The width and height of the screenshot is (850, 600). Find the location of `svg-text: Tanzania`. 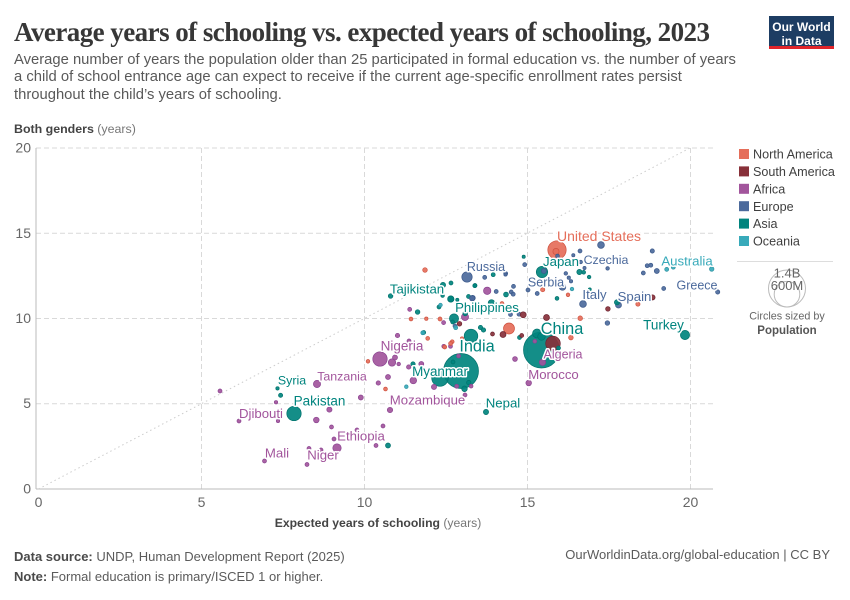

svg-text: Tanzania is located at coordinates (342, 377).